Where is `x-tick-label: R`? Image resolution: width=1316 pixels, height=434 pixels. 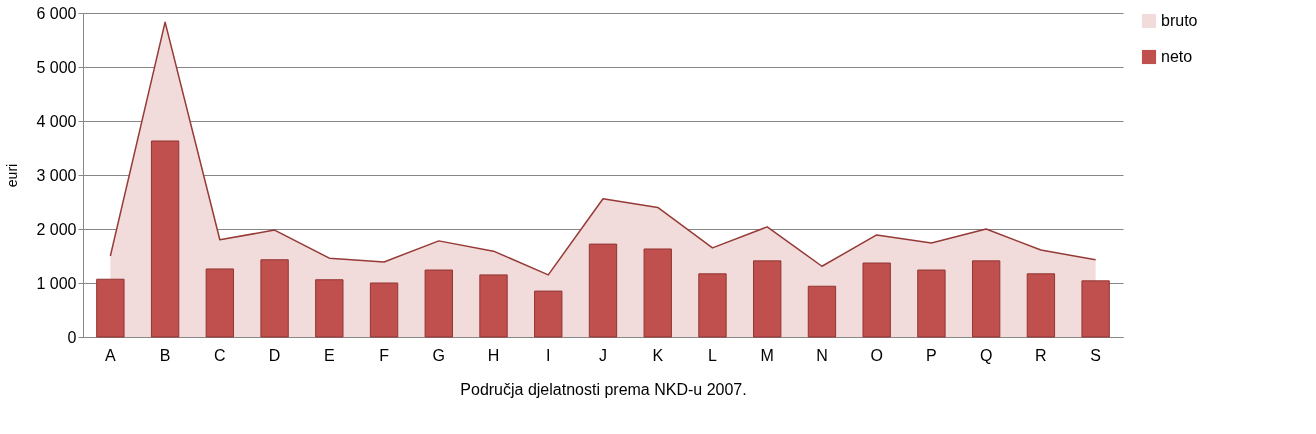
x-tick-label: R is located at coordinates (1041, 355).